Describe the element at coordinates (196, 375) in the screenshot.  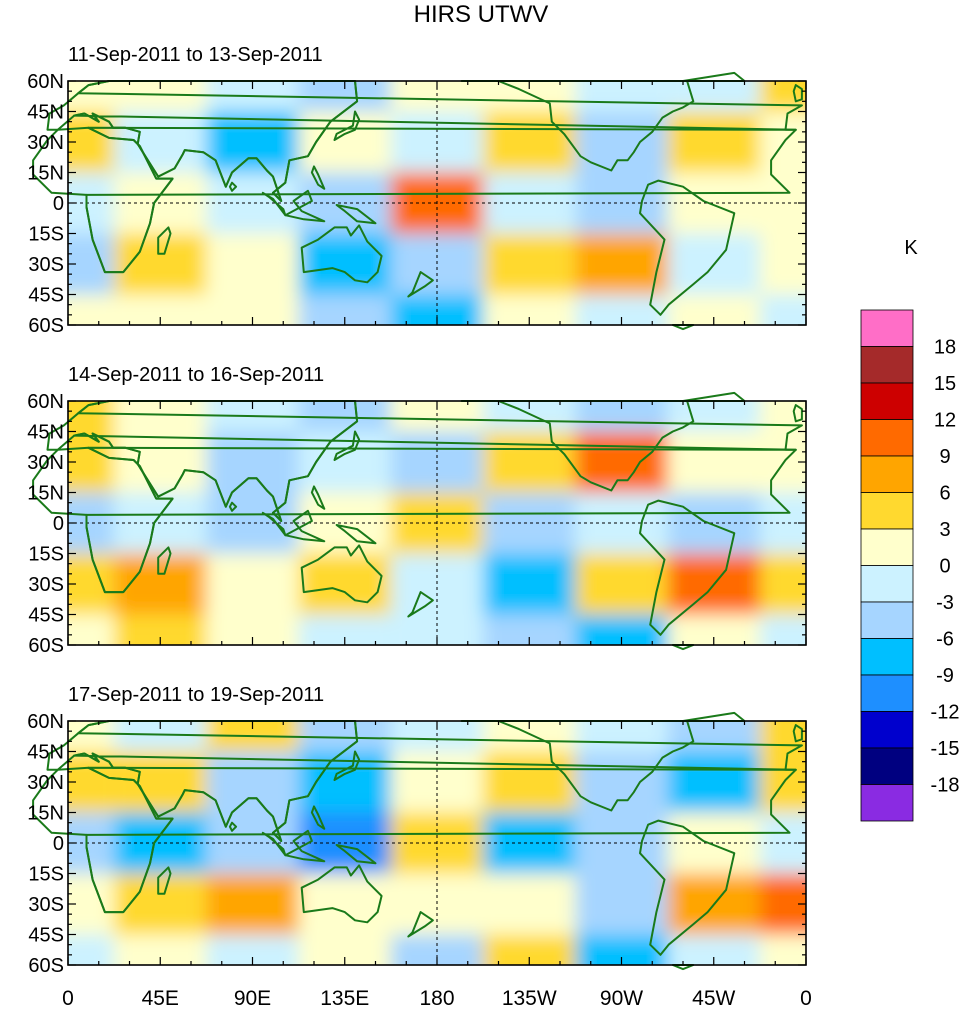
I see `panel-2-date-label: 14-Sep-2011 to 16-Sep-2011` at that location.